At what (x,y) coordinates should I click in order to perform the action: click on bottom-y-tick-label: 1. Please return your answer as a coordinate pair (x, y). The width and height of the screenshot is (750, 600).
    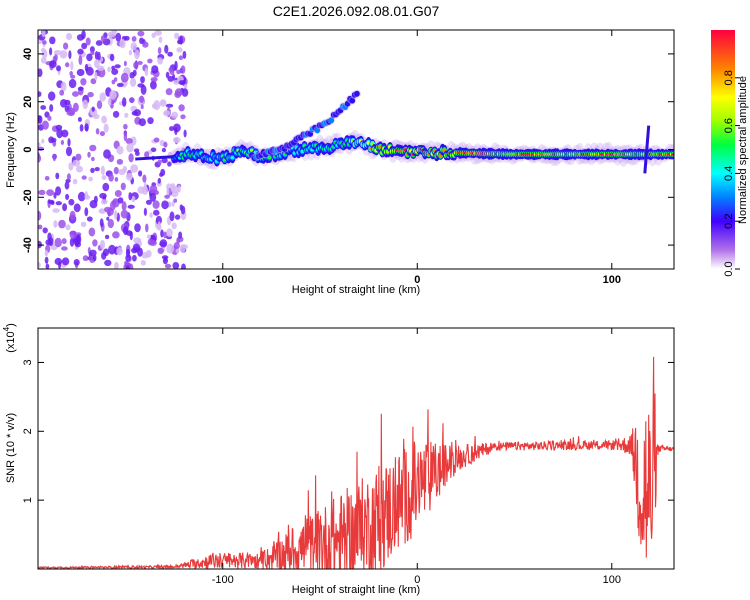
    Looking at the image, I should click on (28, 500).